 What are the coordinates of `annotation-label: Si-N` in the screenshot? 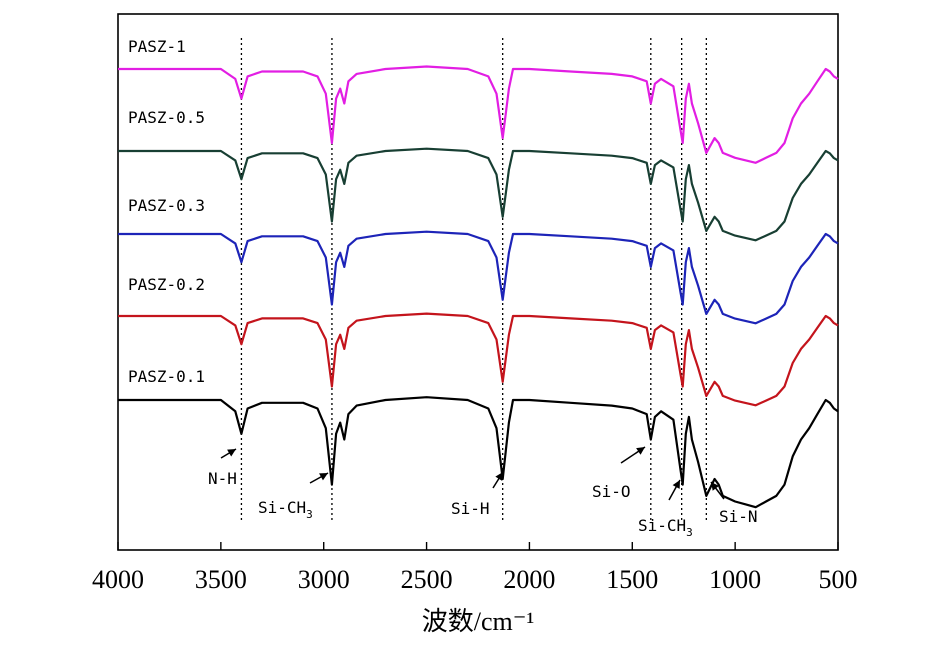 It's located at (738, 516).